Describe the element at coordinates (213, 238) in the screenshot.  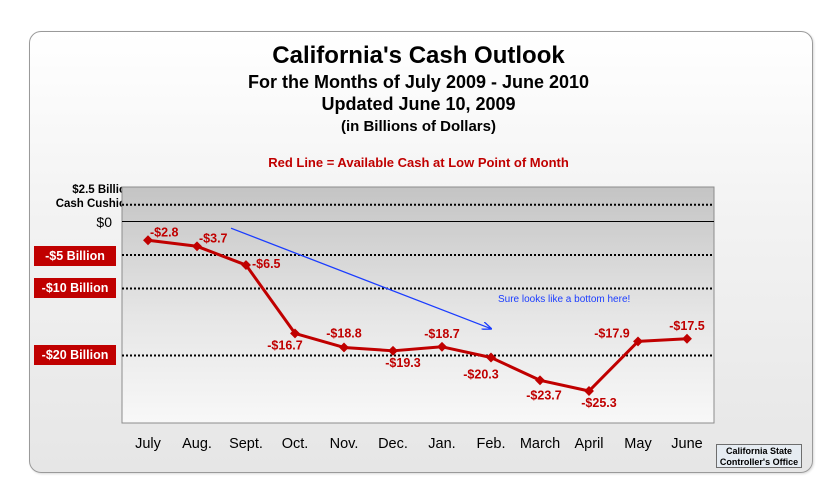
I see `data-label-aug: -$3.7` at that location.